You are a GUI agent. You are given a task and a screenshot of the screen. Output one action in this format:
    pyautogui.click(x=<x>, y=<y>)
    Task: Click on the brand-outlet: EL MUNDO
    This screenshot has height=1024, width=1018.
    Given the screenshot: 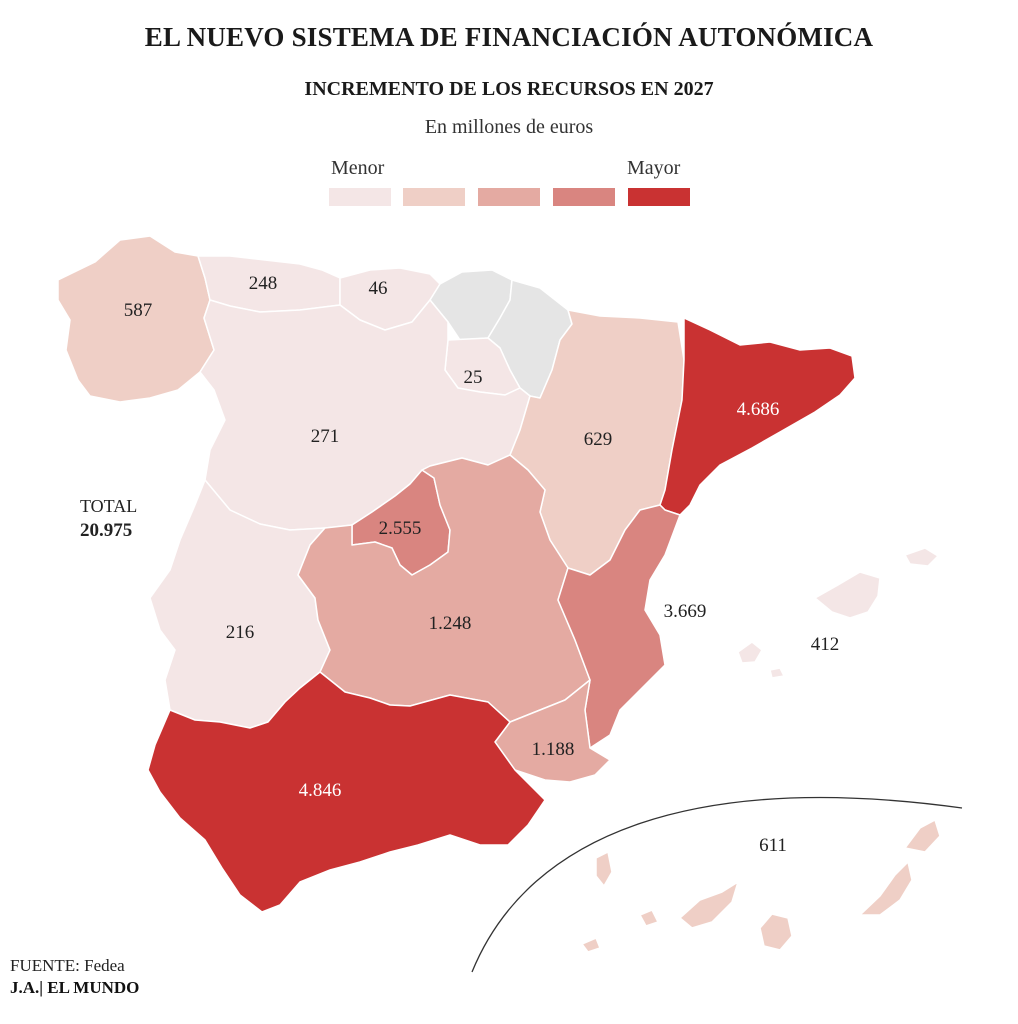 What is the action you would take?
    pyautogui.click(x=93, y=987)
    